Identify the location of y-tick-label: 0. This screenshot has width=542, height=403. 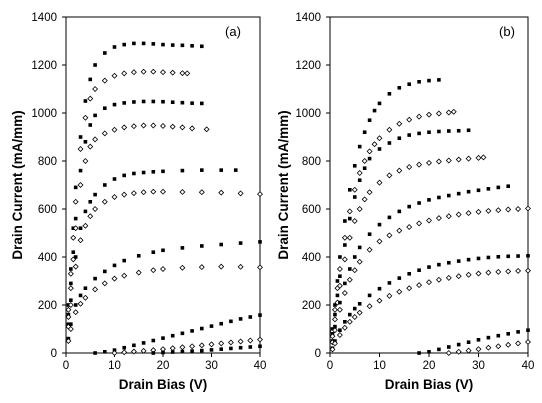
(318, 354).